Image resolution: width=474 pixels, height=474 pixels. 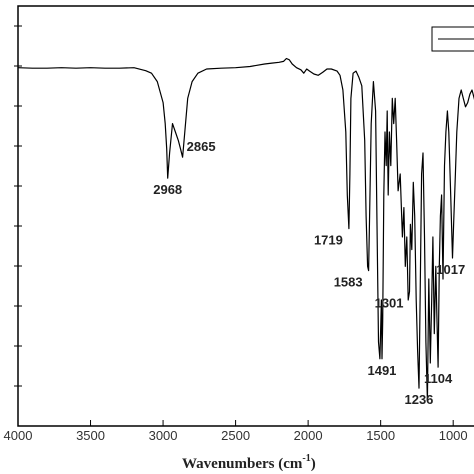 I want to click on x-tick-label: 2000, so click(x=308, y=435).